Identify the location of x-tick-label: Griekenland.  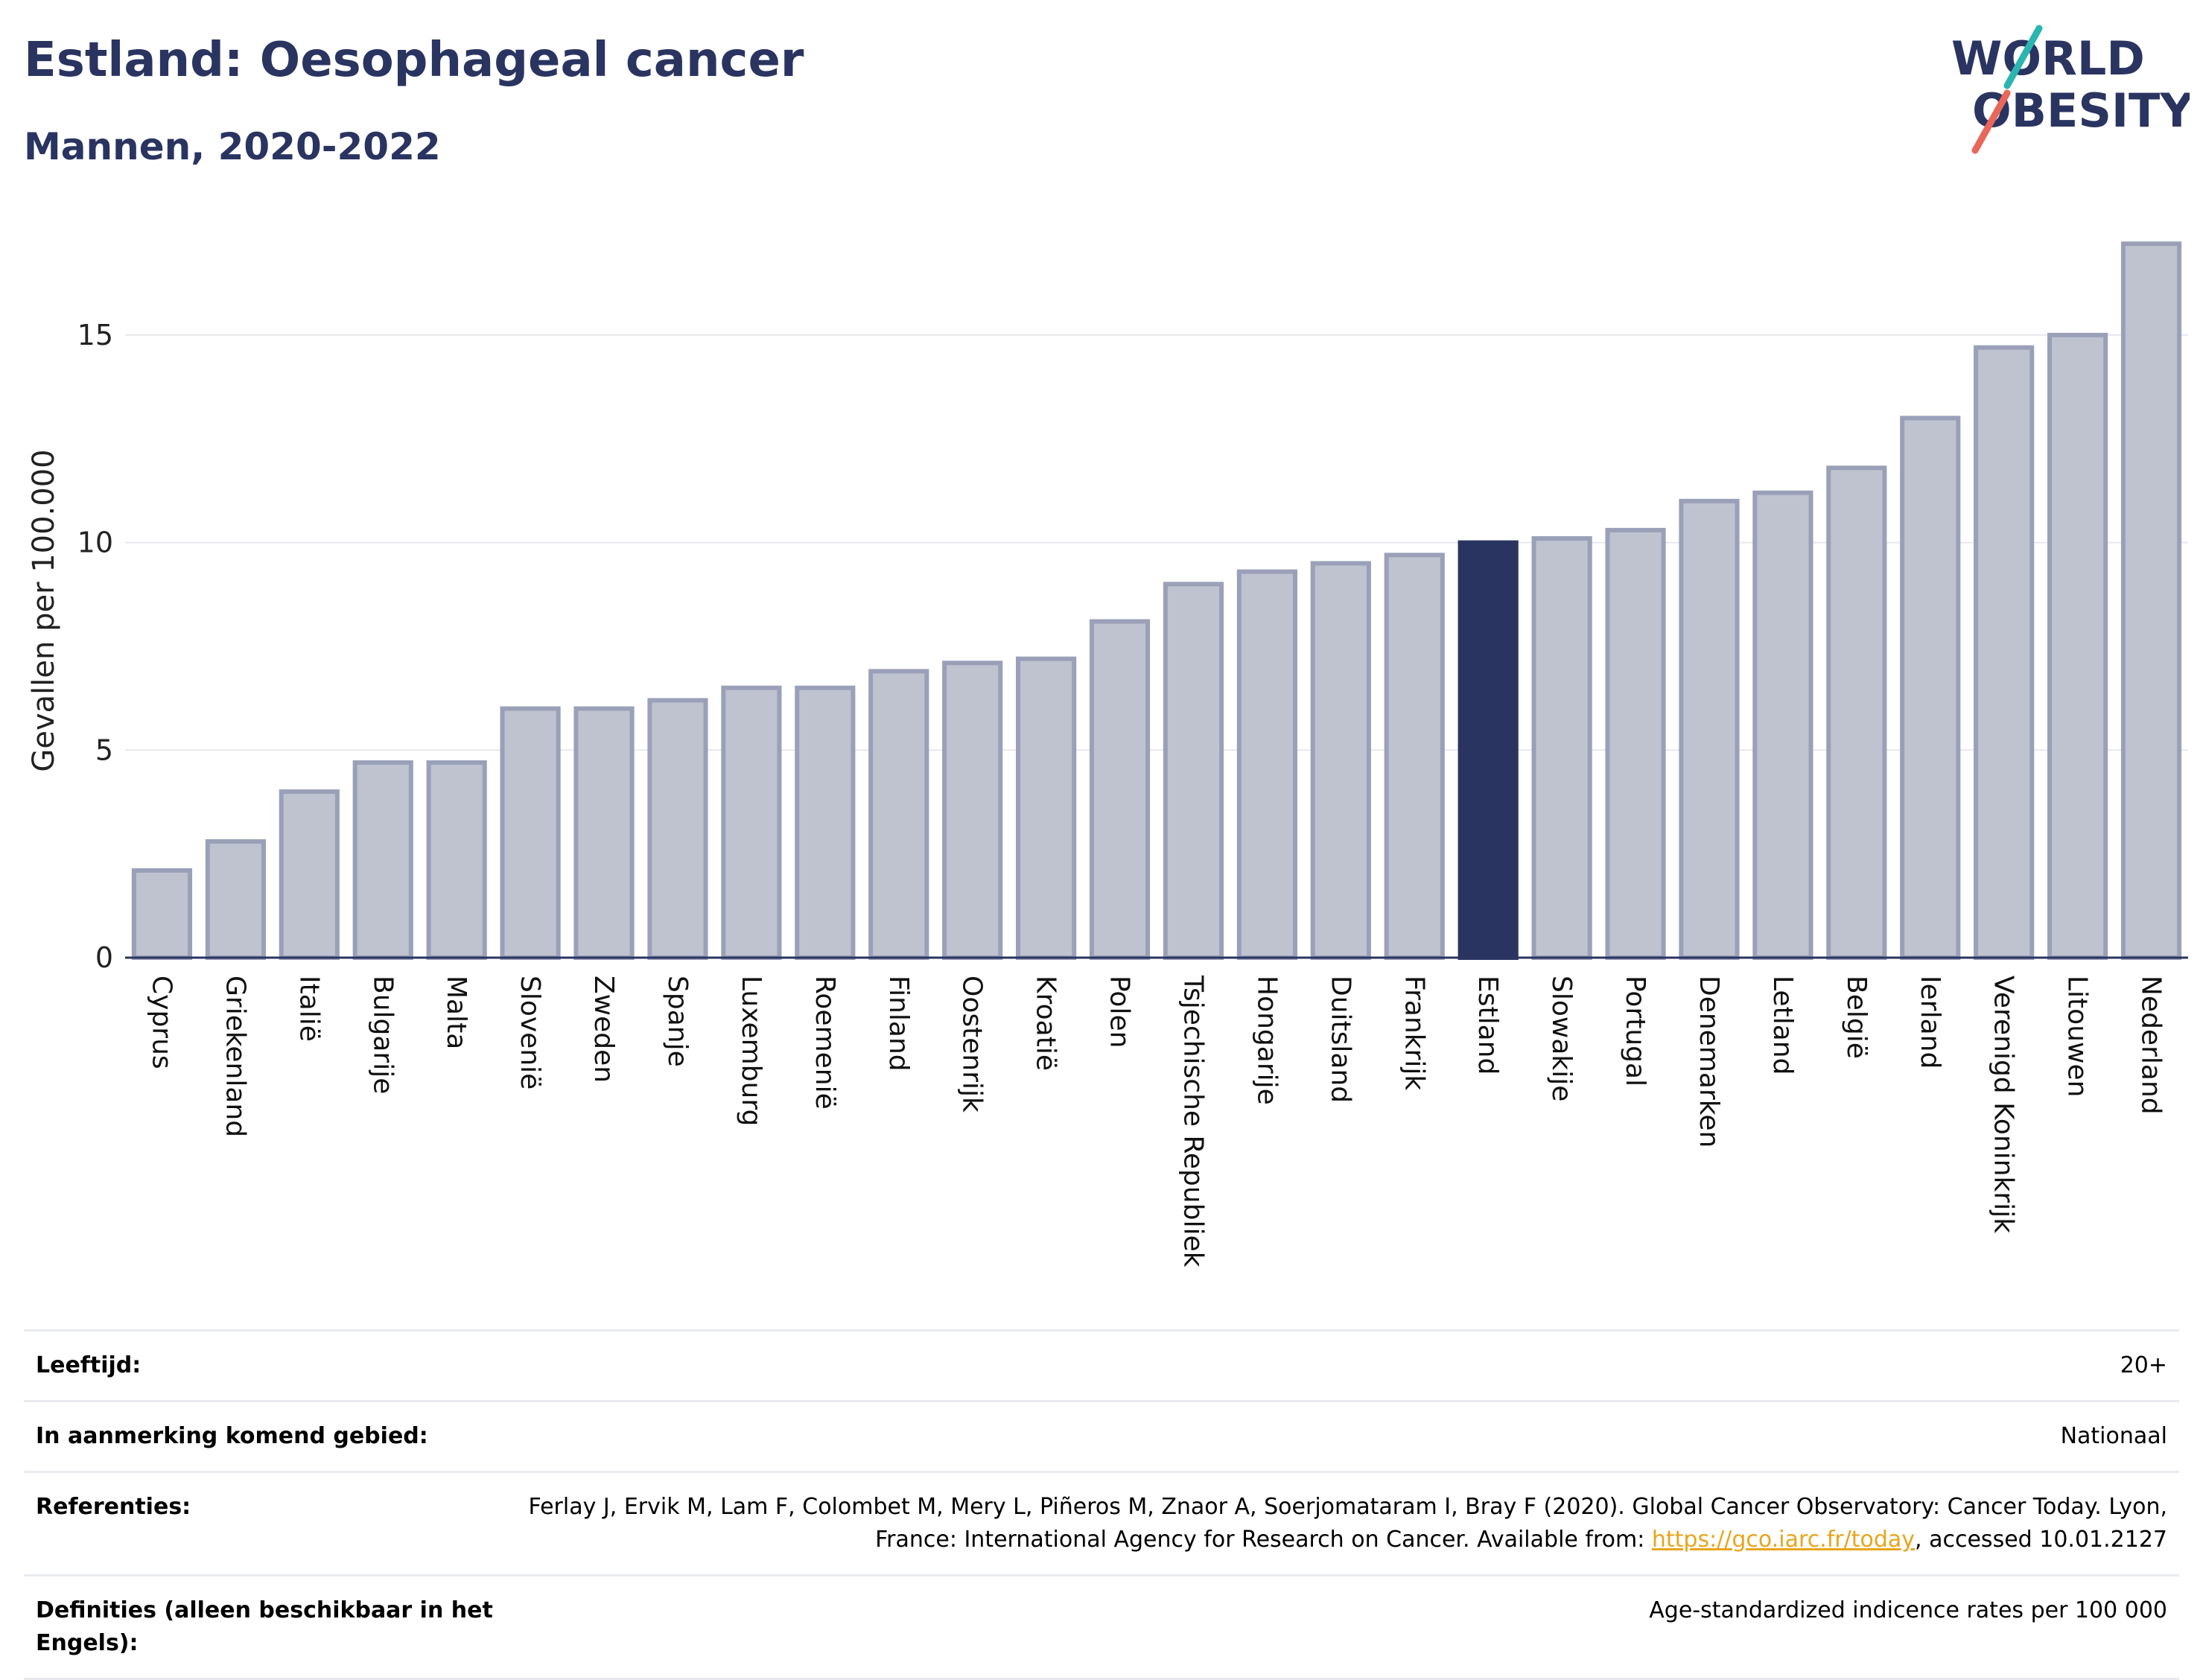
(235, 1056).